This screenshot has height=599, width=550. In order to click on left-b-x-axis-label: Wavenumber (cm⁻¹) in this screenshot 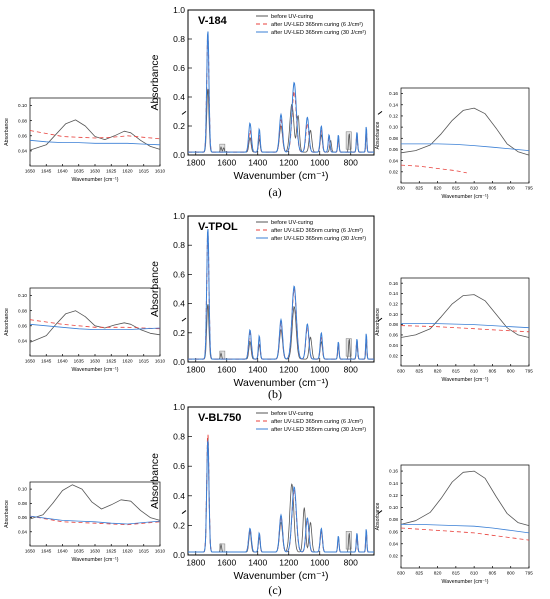, I will do `click(95, 370)`.